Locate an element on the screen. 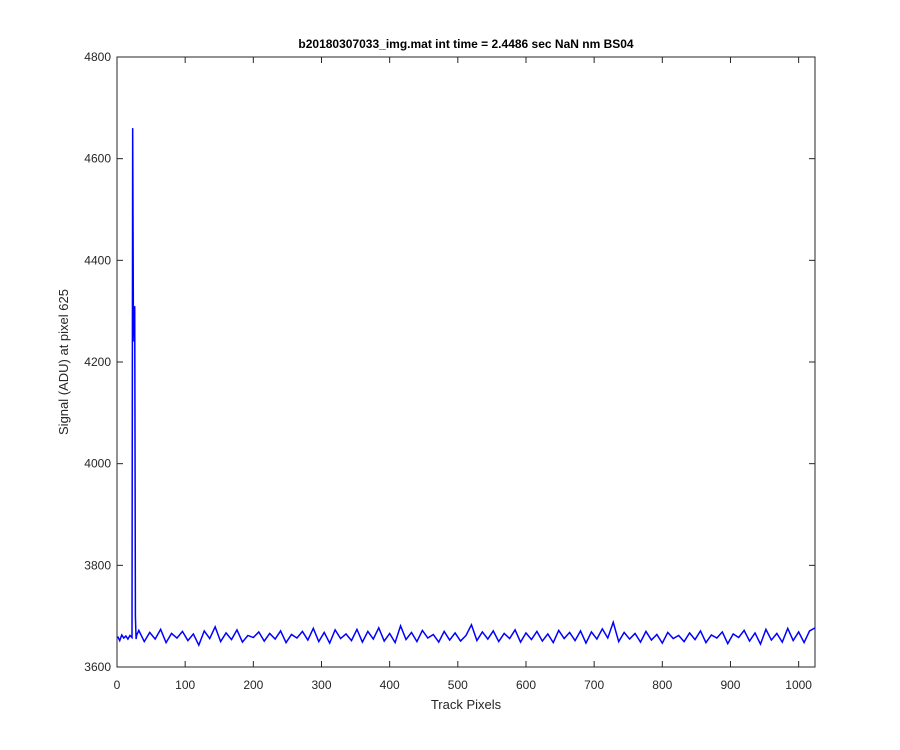 This screenshot has height=750, width=900. x-tick-label: 1000 is located at coordinates (798, 685).